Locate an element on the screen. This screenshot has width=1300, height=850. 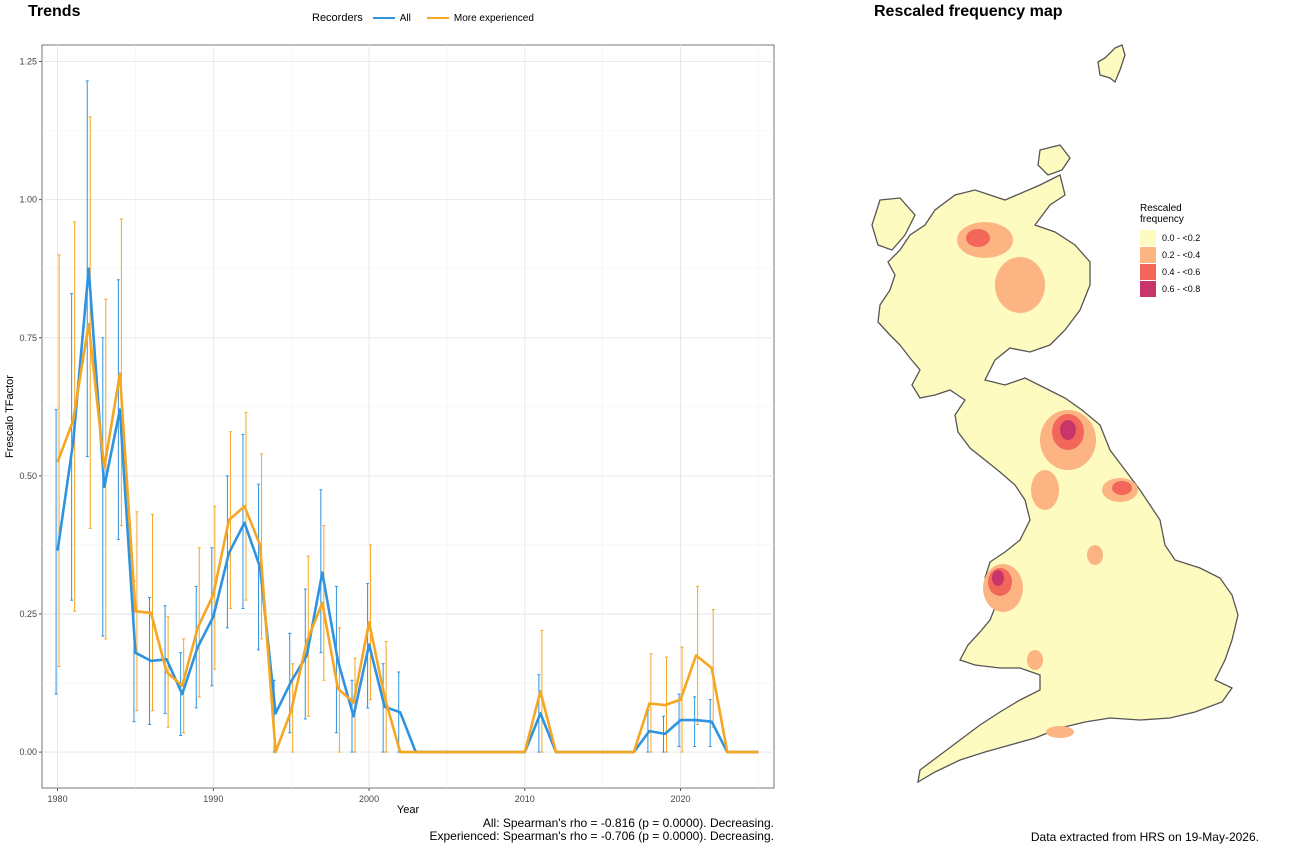
map-legend-title-line1: Rescaled is located at coordinates (1161, 208).